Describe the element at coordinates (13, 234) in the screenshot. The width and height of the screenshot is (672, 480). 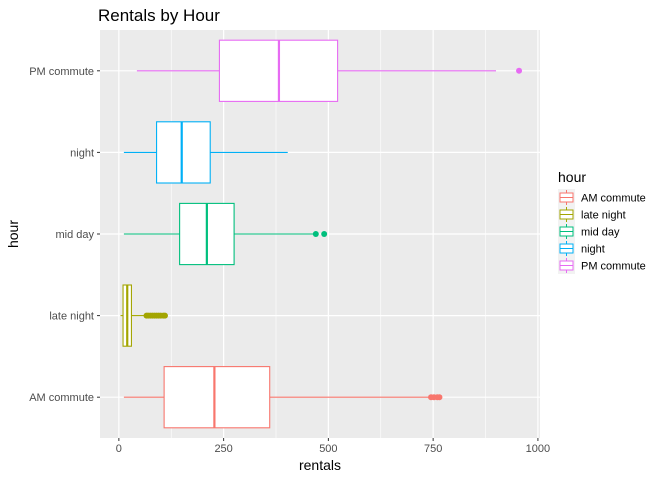
I see `y-axis-title: hour` at that location.